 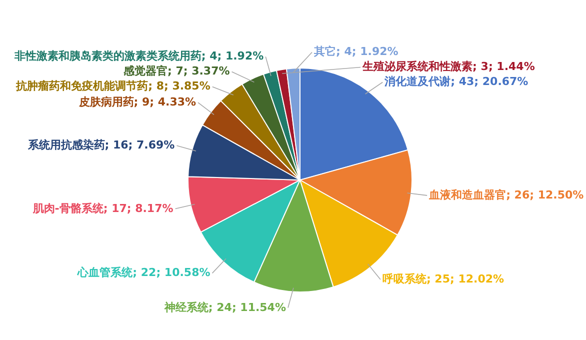 What do you see at coordinates (506, 195) in the screenshot?
I see `slice-label: 血液和造血器官; 26; 12.50%` at bounding box center [506, 195].